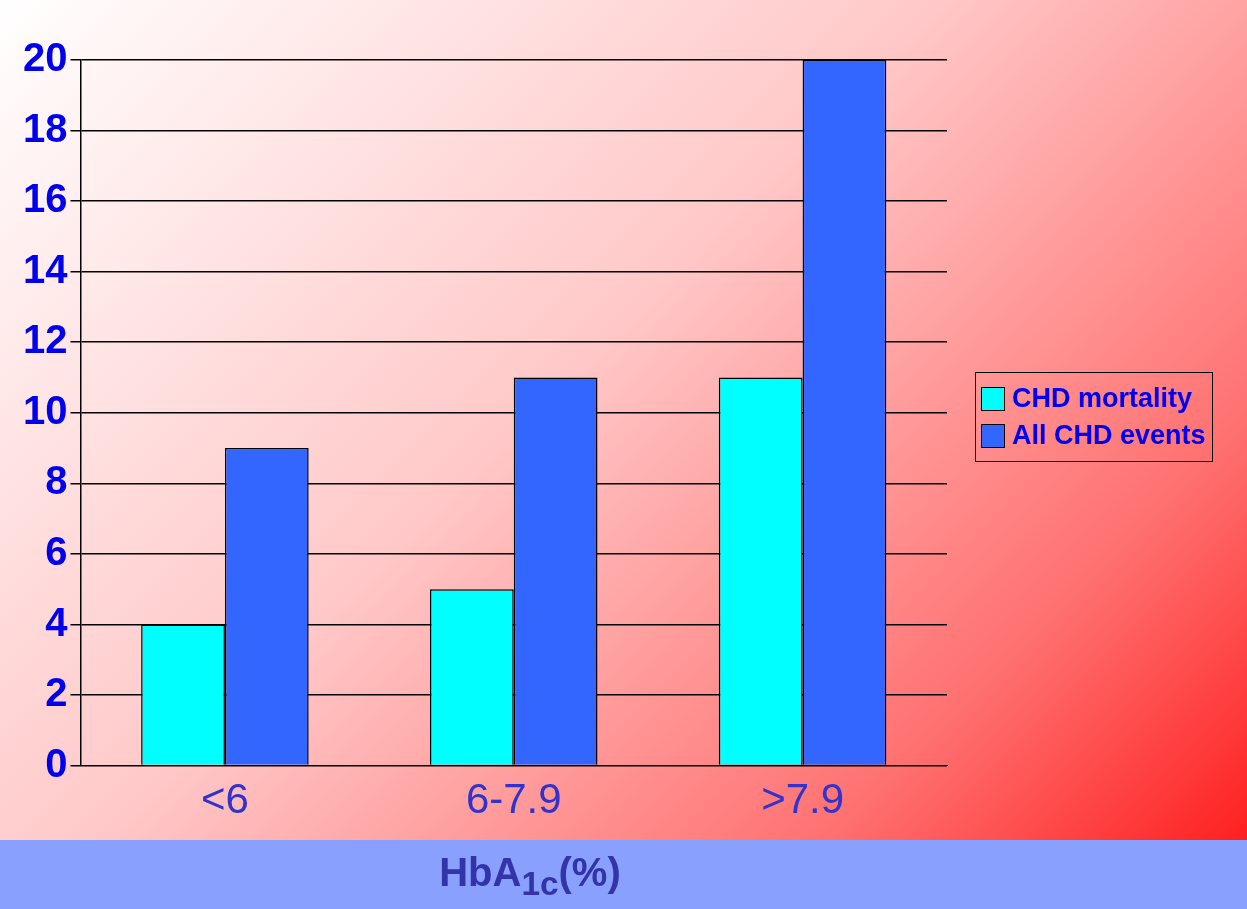 This screenshot has width=1247, height=909. What do you see at coordinates (56, 550) in the screenshot?
I see `y-tick-label: 6` at bounding box center [56, 550].